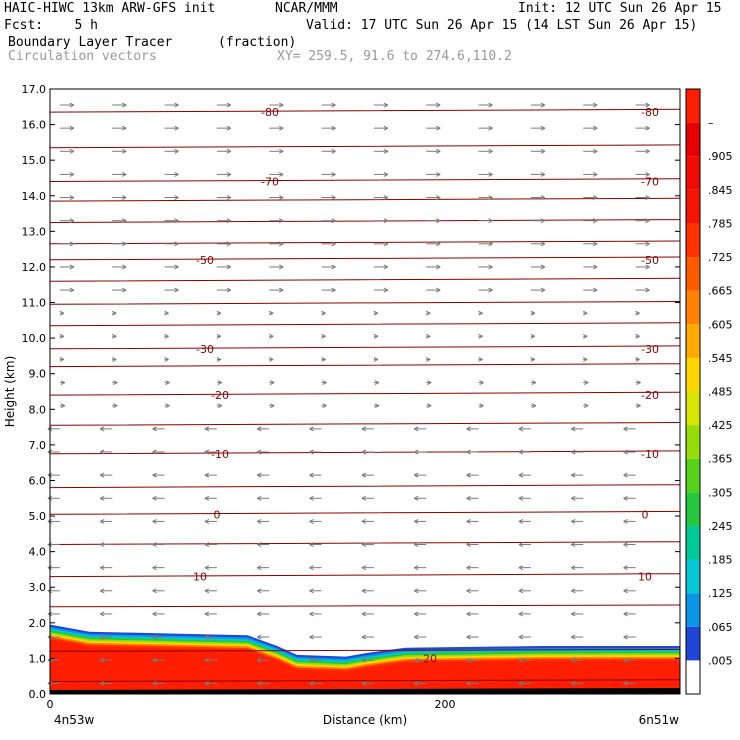 The width and height of the screenshot is (740, 740). Describe the element at coordinates (34, 231) in the screenshot. I see `y-tick-label: 13.0` at that location.